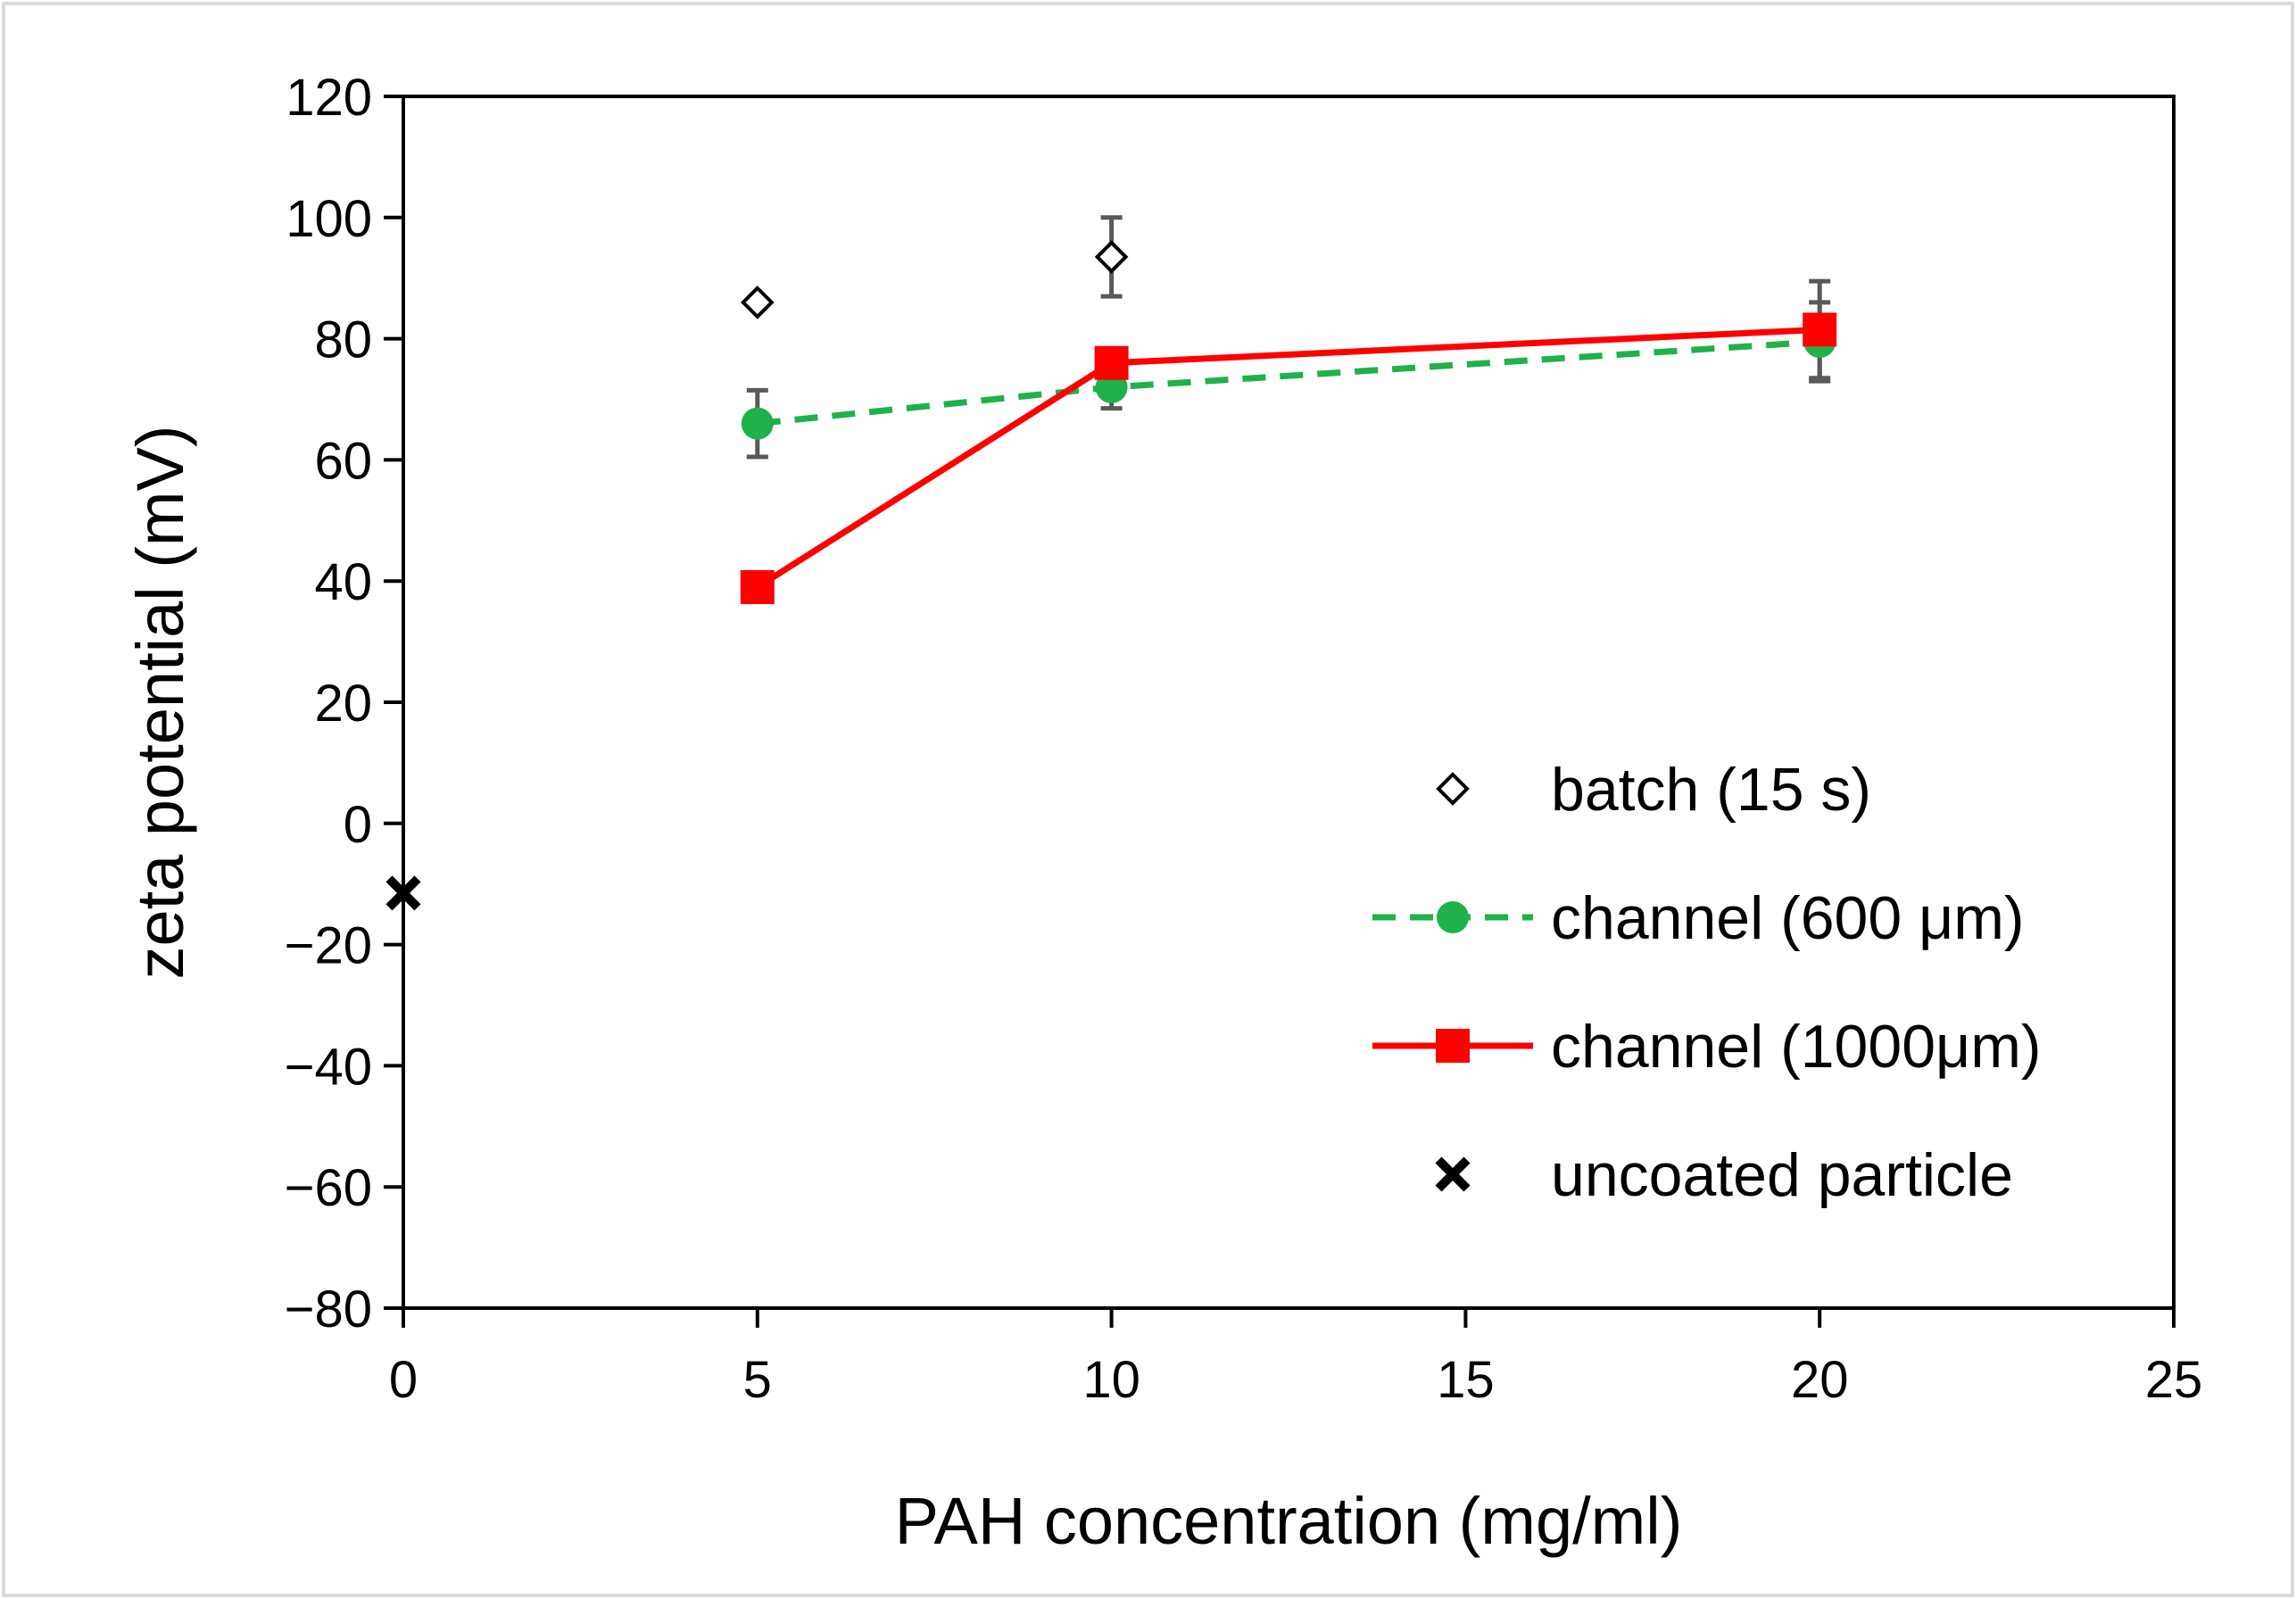 The height and width of the screenshot is (1599, 2296). I want to click on legend-label-channel-1000-m: channel (1000μm), so click(1796, 1047).